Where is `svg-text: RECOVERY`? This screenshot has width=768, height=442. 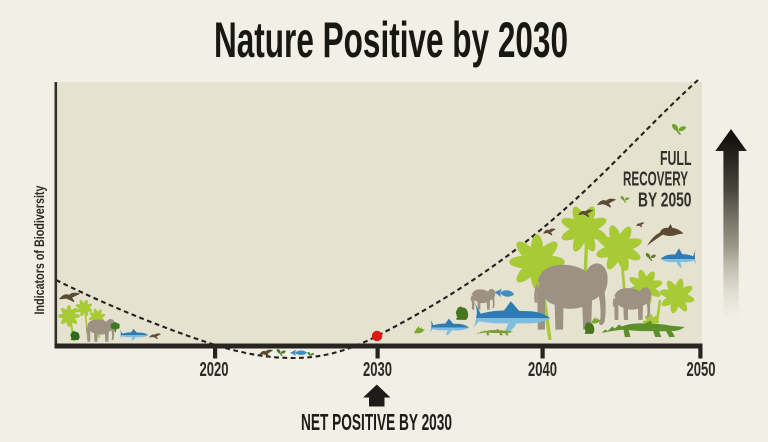
svg-text: RECOVERY is located at coordinates (655, 180).